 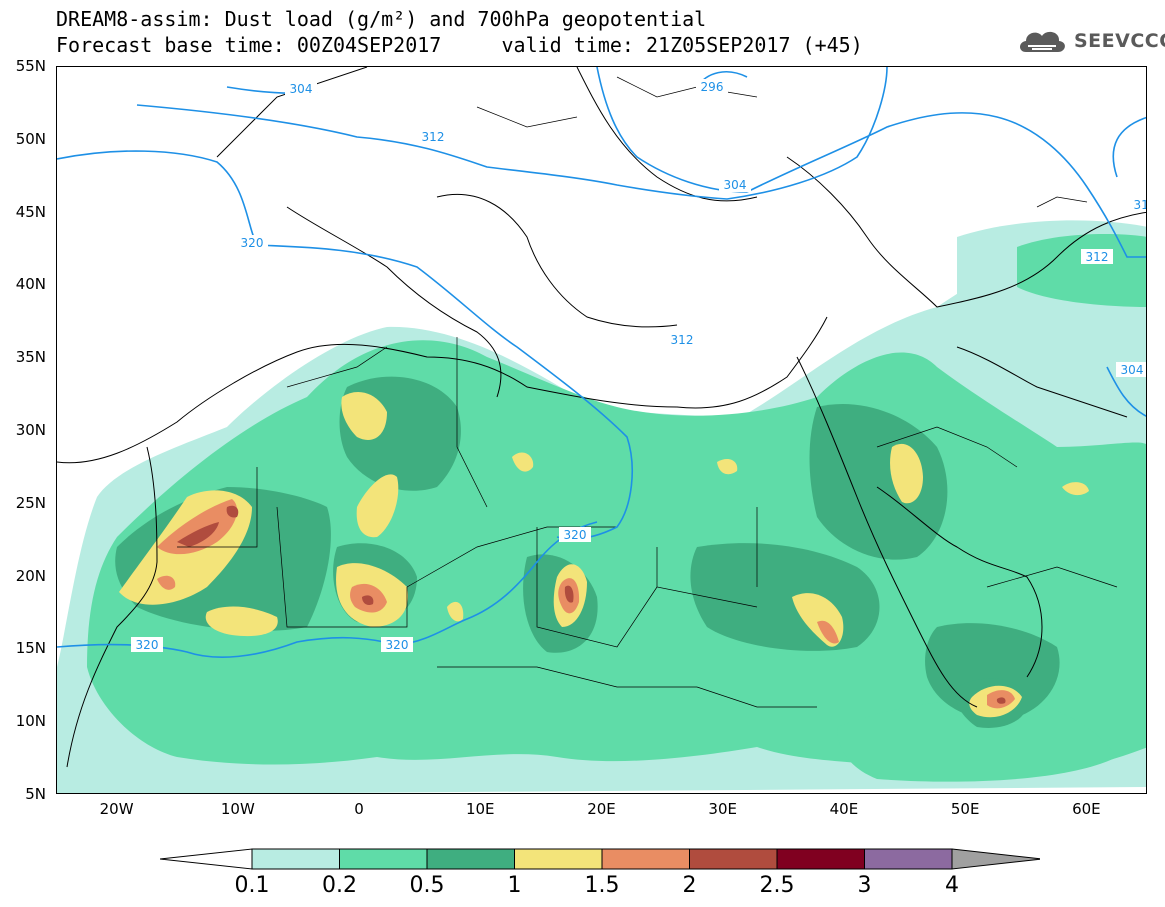 I want to click on lat-tick-label: 30N, so click(x=30, y=430).